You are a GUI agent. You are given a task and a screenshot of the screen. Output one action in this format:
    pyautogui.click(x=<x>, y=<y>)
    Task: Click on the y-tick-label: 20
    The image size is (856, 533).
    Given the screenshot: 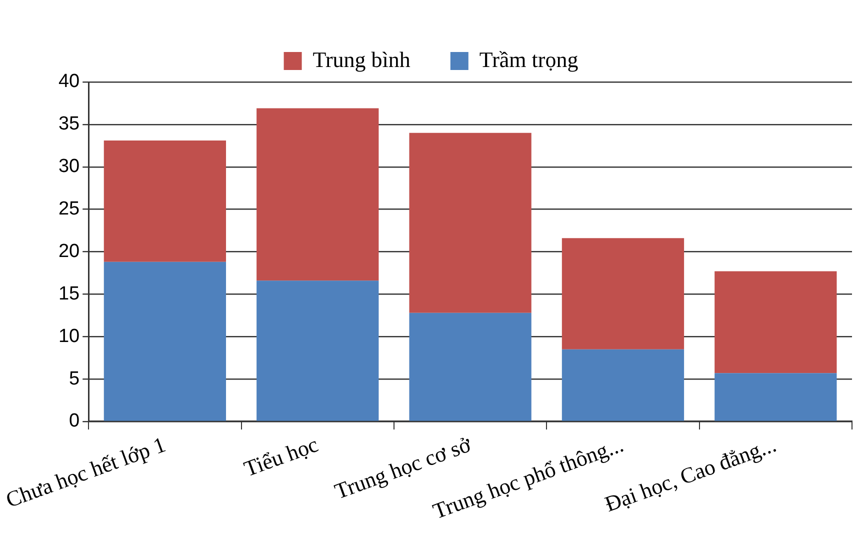 What is the action you would take?
    pyautogui.click(x=69, y=251)
    